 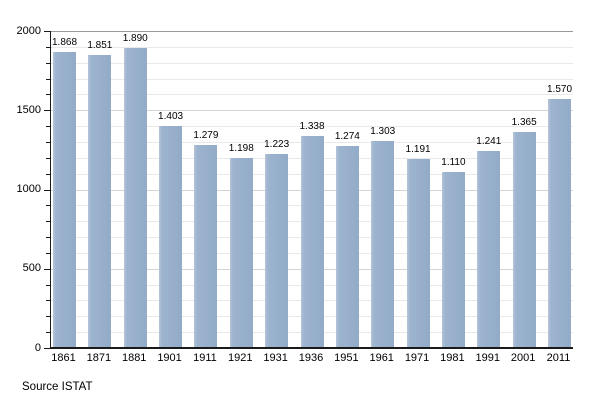 What do you see at coordinates (383, 244) in the screenshot?
I see `bar-1961` at bounding box center [383, 244].